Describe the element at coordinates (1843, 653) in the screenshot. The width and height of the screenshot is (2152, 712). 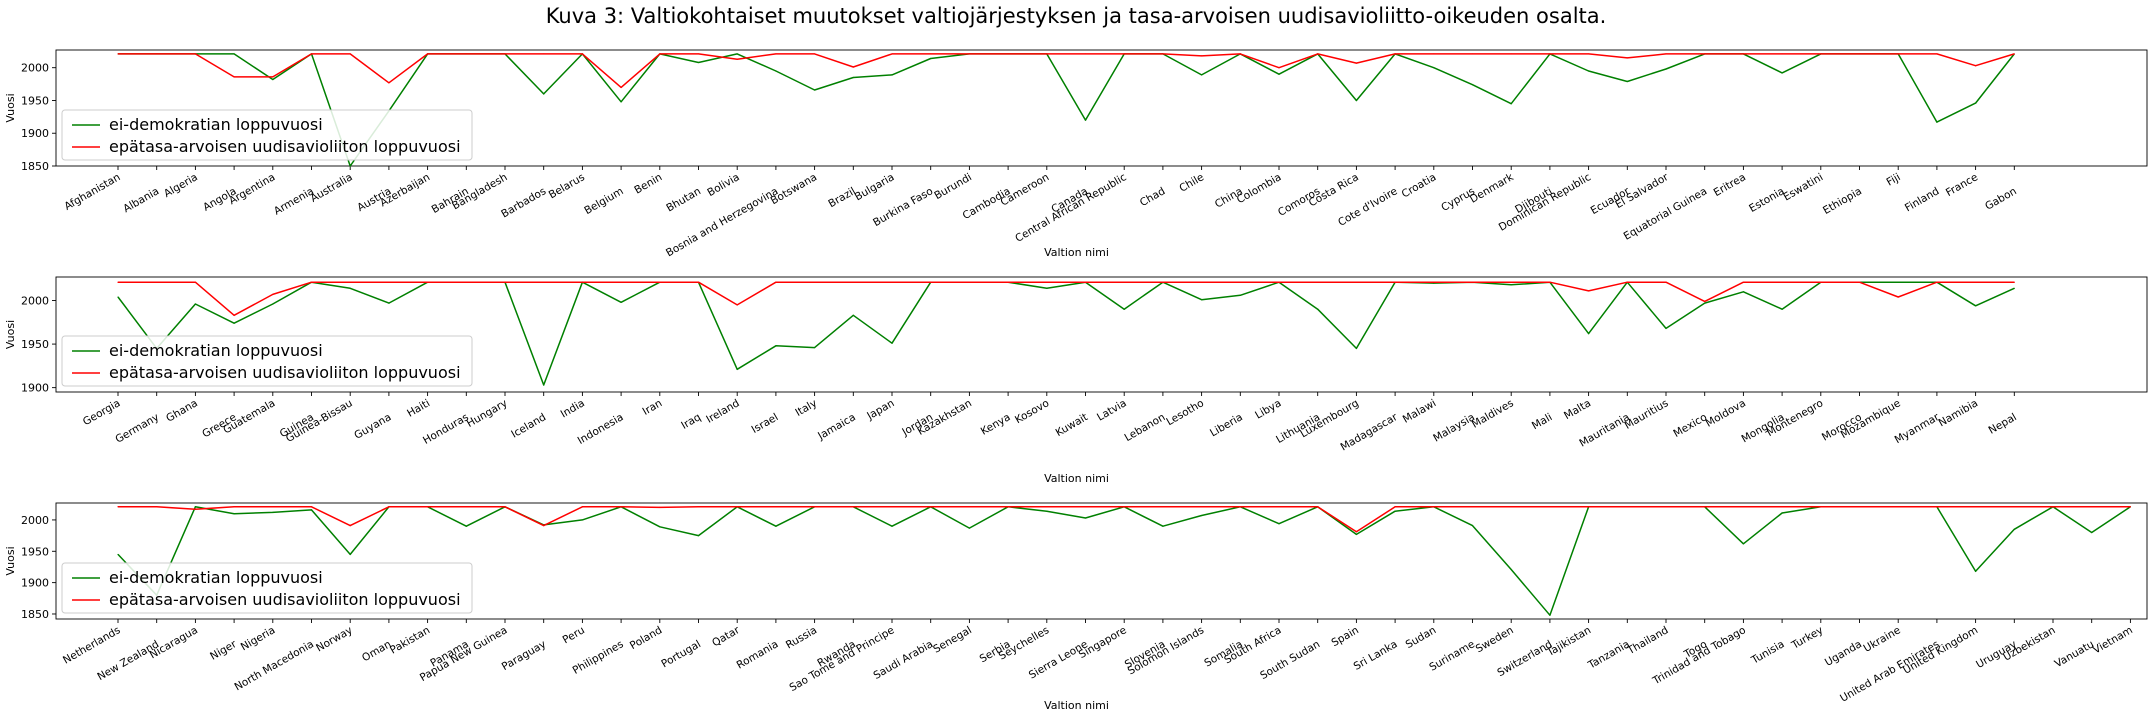
I see `x-tick-label: Uganda` at that location.